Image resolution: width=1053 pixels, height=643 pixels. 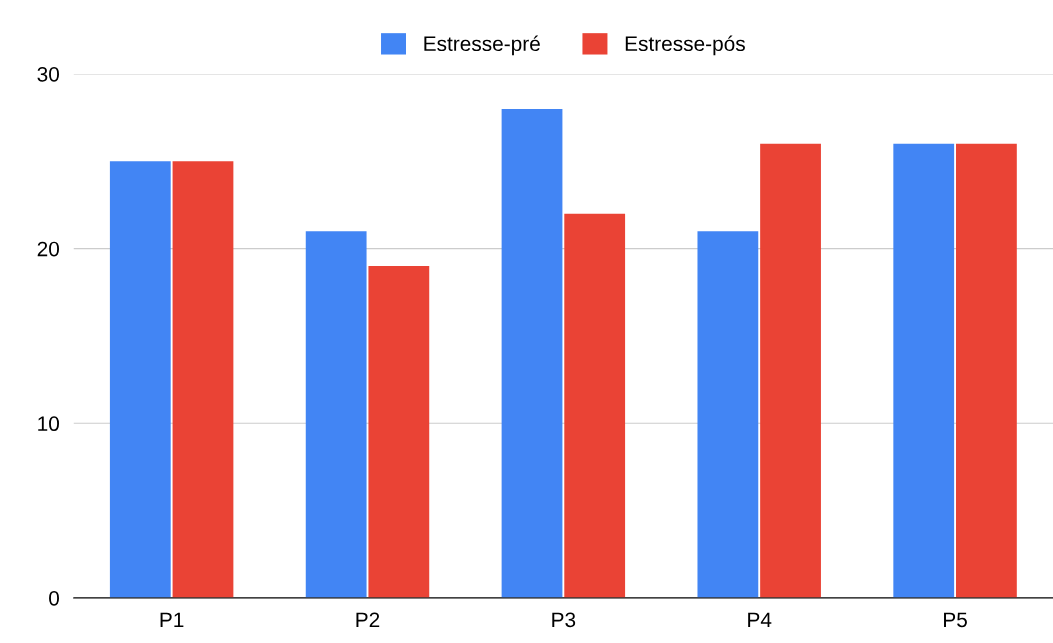 I want to click on legend-label: Estresse-pós, so click(x=685, y=45).